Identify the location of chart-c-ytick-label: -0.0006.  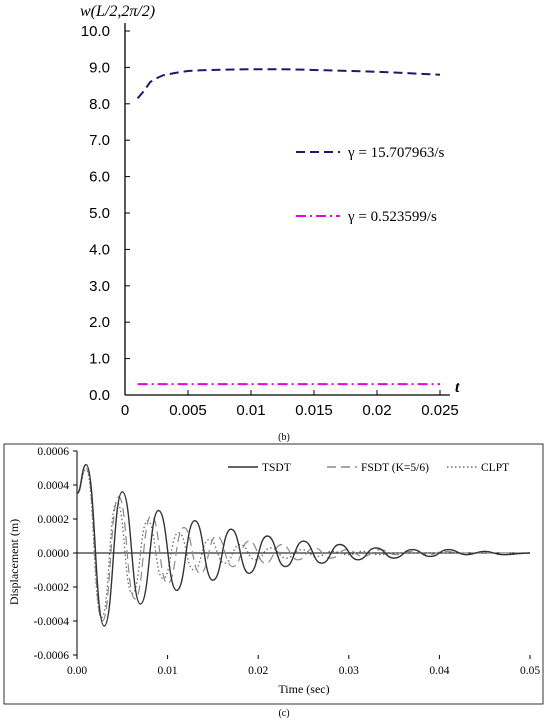
(52, 656).